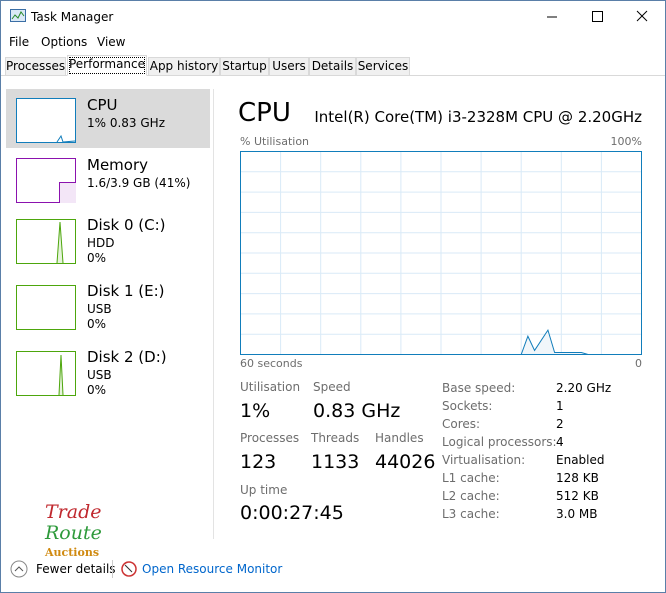 Image resolution: width=666 pixels, height=593 pixels. What do you see at coordinates (18, 15) in the screenshot?
I see `app-icon` at bounding box center [18, 15].